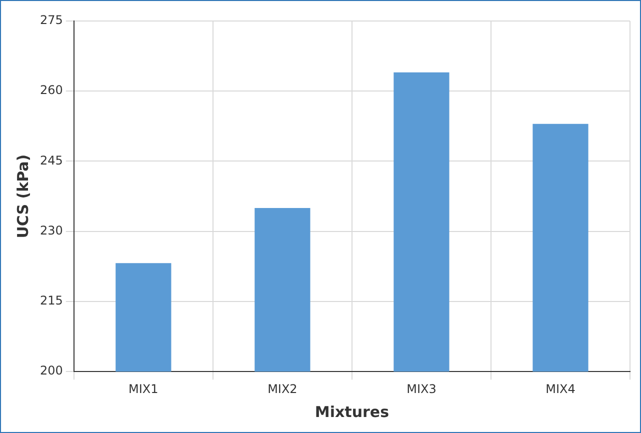 This screenshot has height=433, width=641. What do you see at coordinates (352, 411) in the screenshot?
I see `x-axis-title: Mixtures` at bounding box center [352, 411].